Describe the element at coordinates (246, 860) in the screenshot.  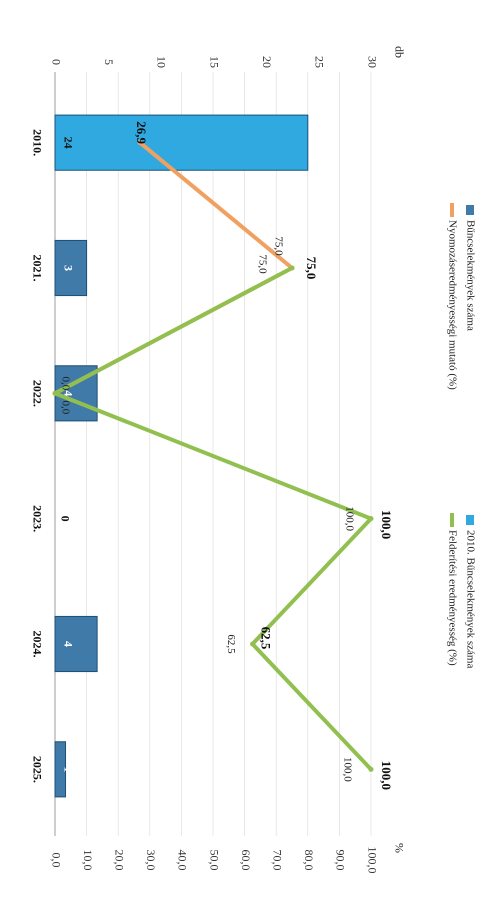
I see `right-axis-tick-label: 60,0` at that location.